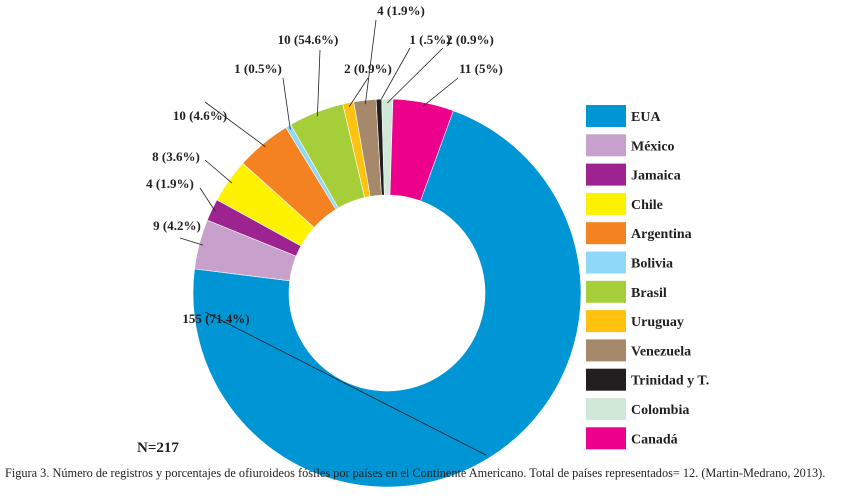 The image size is (855, 498). What do you see at coordinates (401, 10) in the screenshot?
I see `data-label-8: 4 (1.9%)` at bounding box center [401, 10].